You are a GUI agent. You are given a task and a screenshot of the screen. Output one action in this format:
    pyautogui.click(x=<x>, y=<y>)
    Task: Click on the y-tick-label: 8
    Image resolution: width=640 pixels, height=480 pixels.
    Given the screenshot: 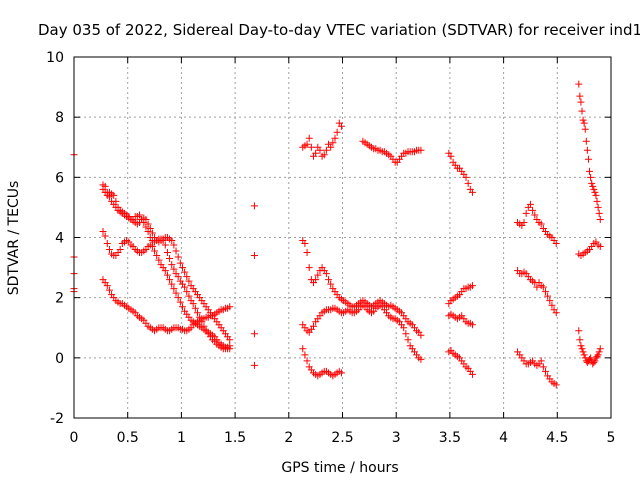 What is the action you would take?
    pyautogui.click(x=59, y=118)
    